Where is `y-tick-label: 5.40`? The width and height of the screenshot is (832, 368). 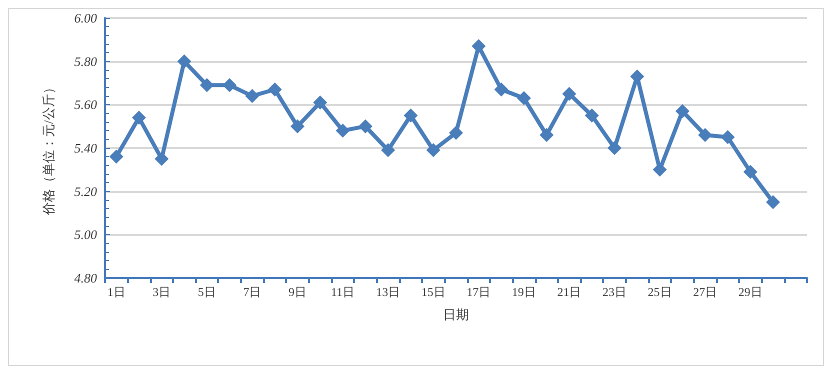 y-tick-label: 5.40 is located at coordinates (86, 148).